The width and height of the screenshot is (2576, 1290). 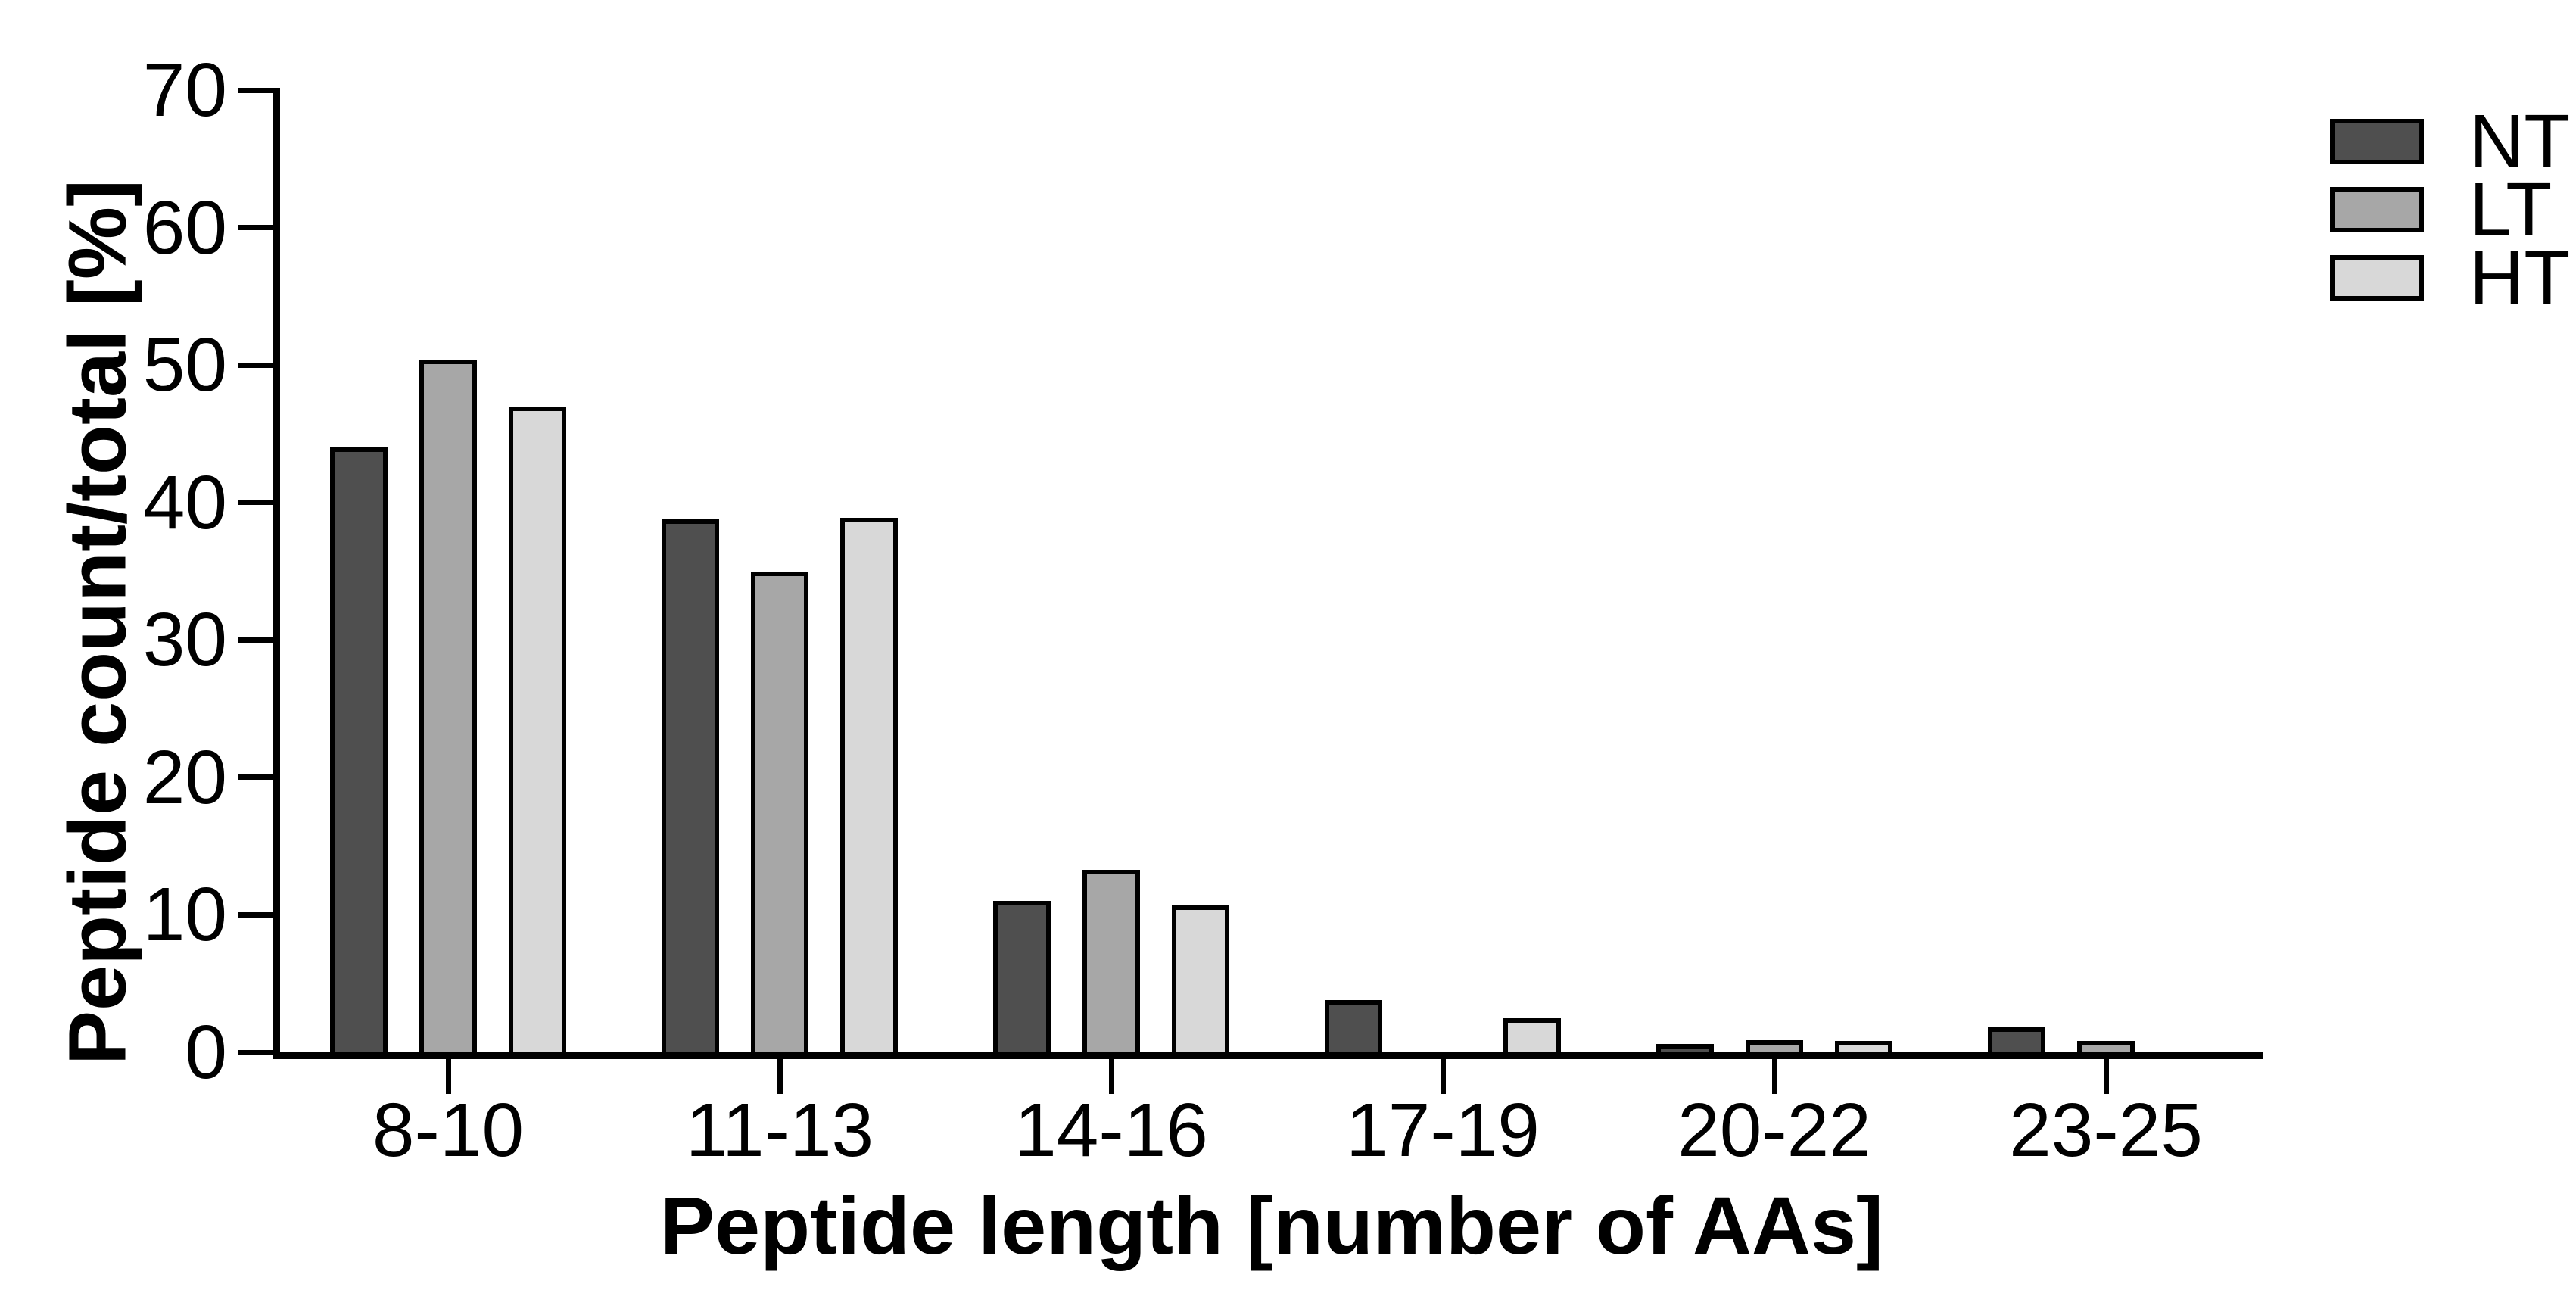 I want to click on legend-swatch-nt, so click(x=2377, y=141).